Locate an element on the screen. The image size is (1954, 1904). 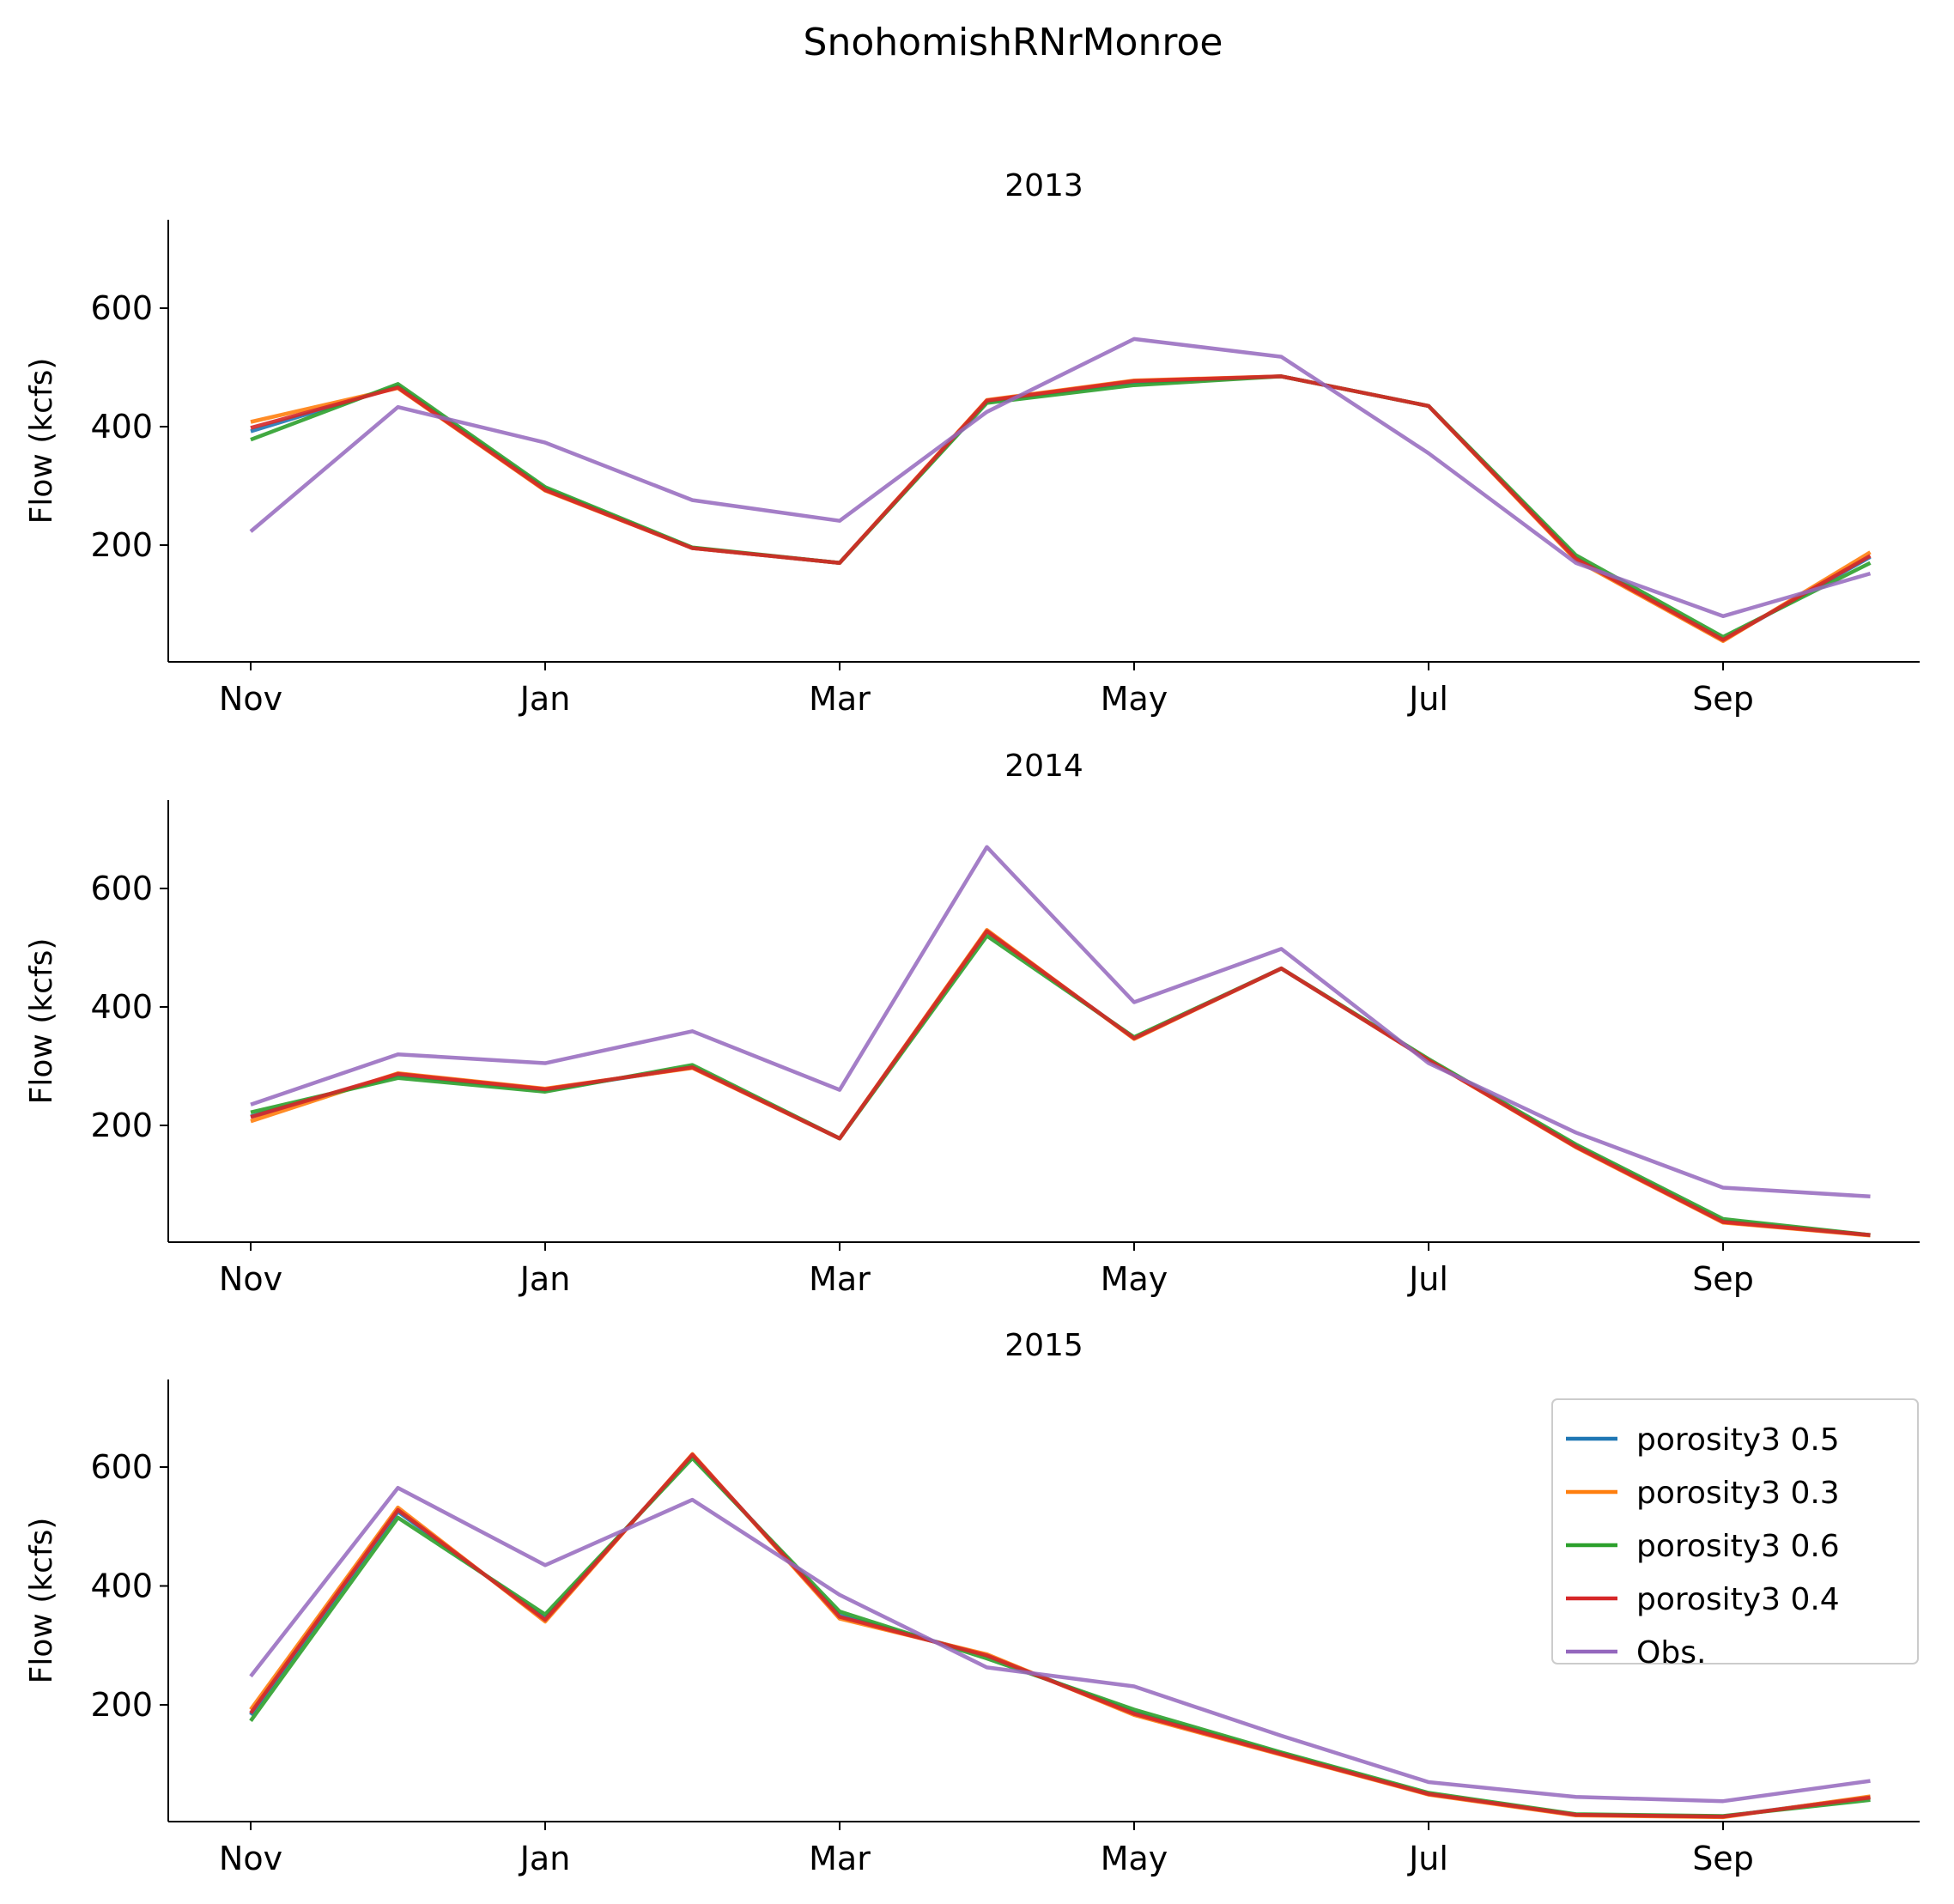
legend-label: Obs. is located at coordinates (1671, 1653).